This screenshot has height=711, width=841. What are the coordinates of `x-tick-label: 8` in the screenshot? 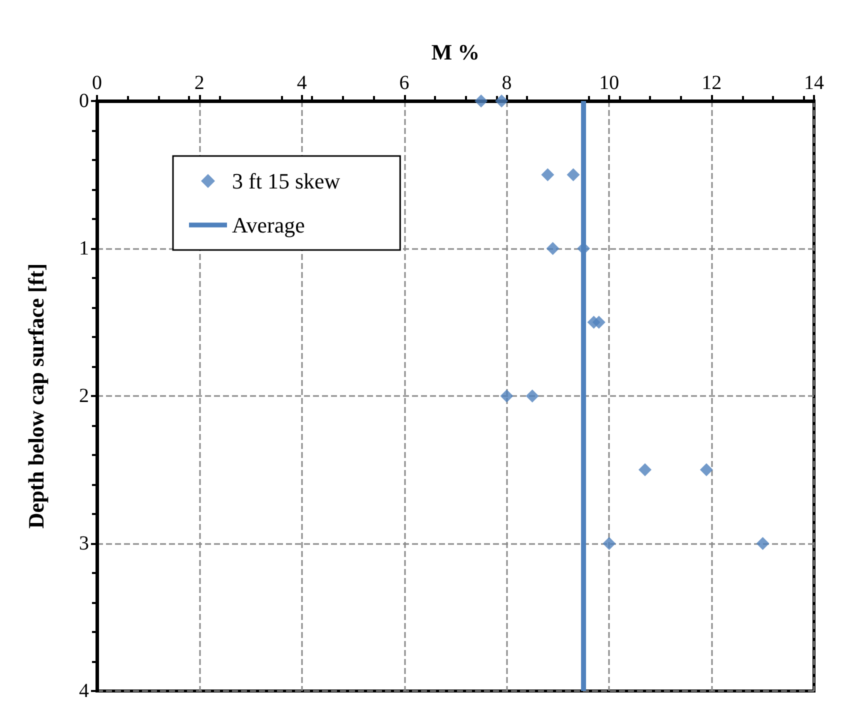 It's located at (507, 83).